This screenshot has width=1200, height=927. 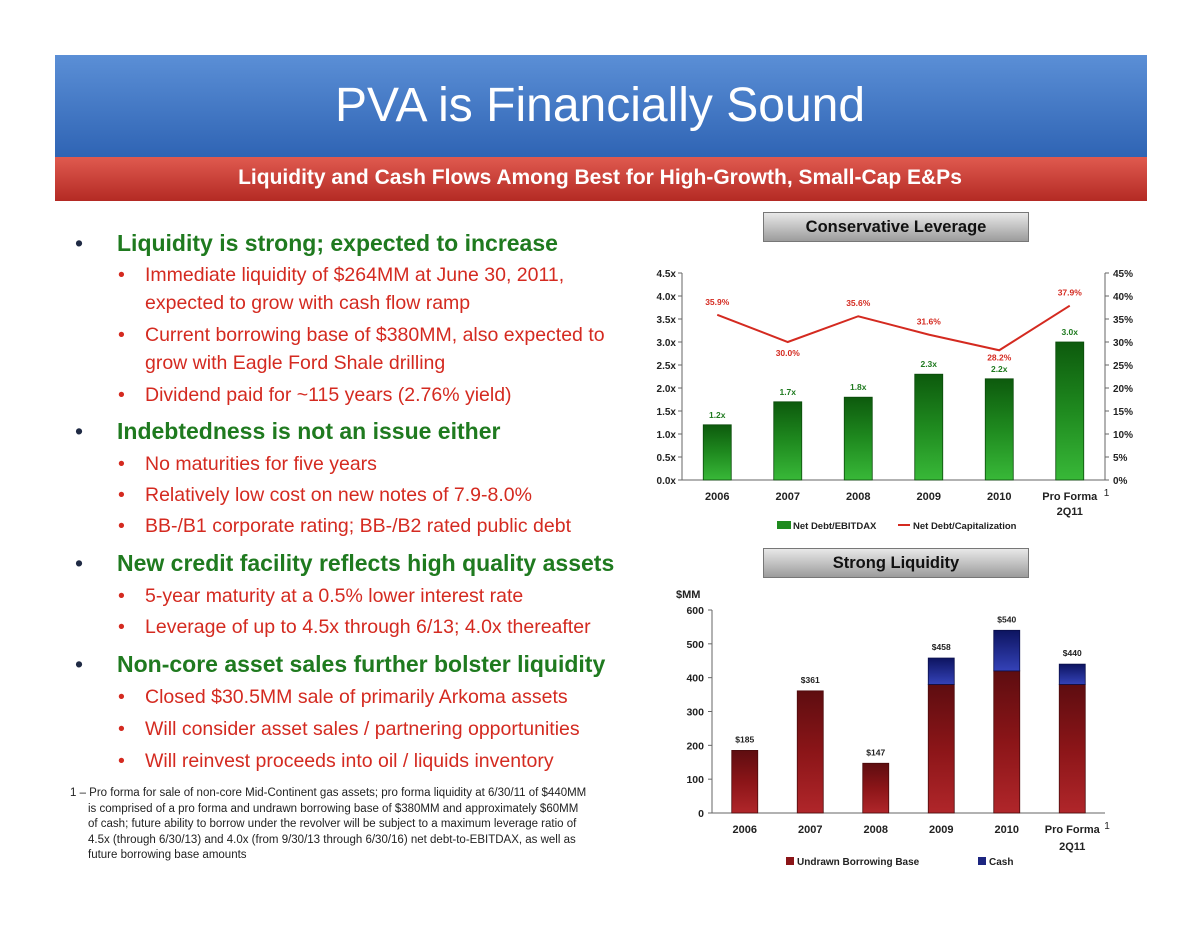 I want to click on leverage-chart-title: Conservative Leverage, so click(x=896, y=227).